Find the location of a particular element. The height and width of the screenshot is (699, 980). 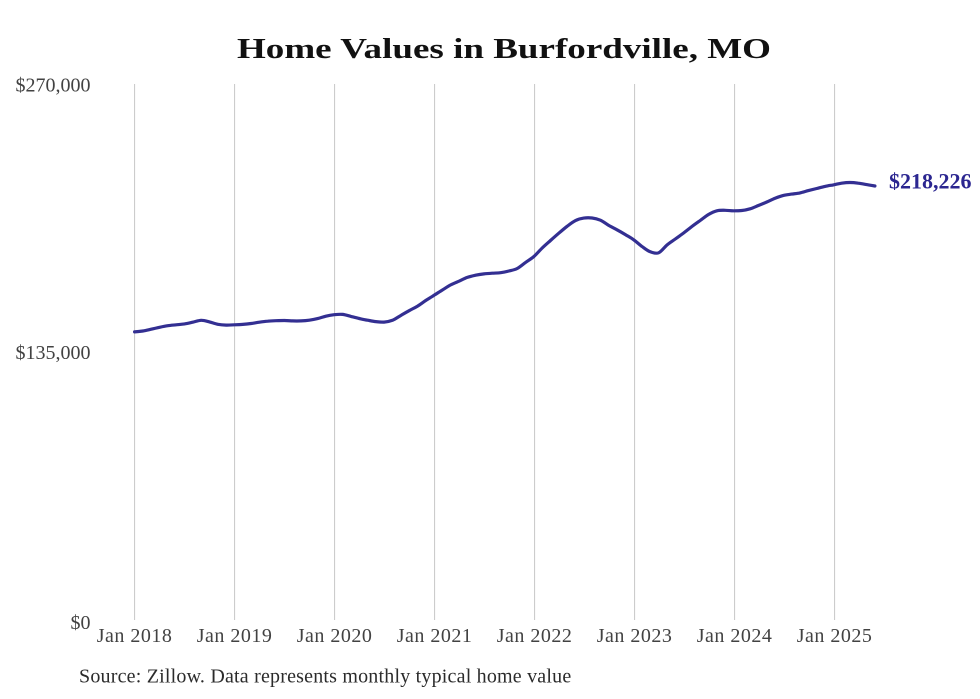

svg-text: Jan 2023 is located at coordinates (635, 636).